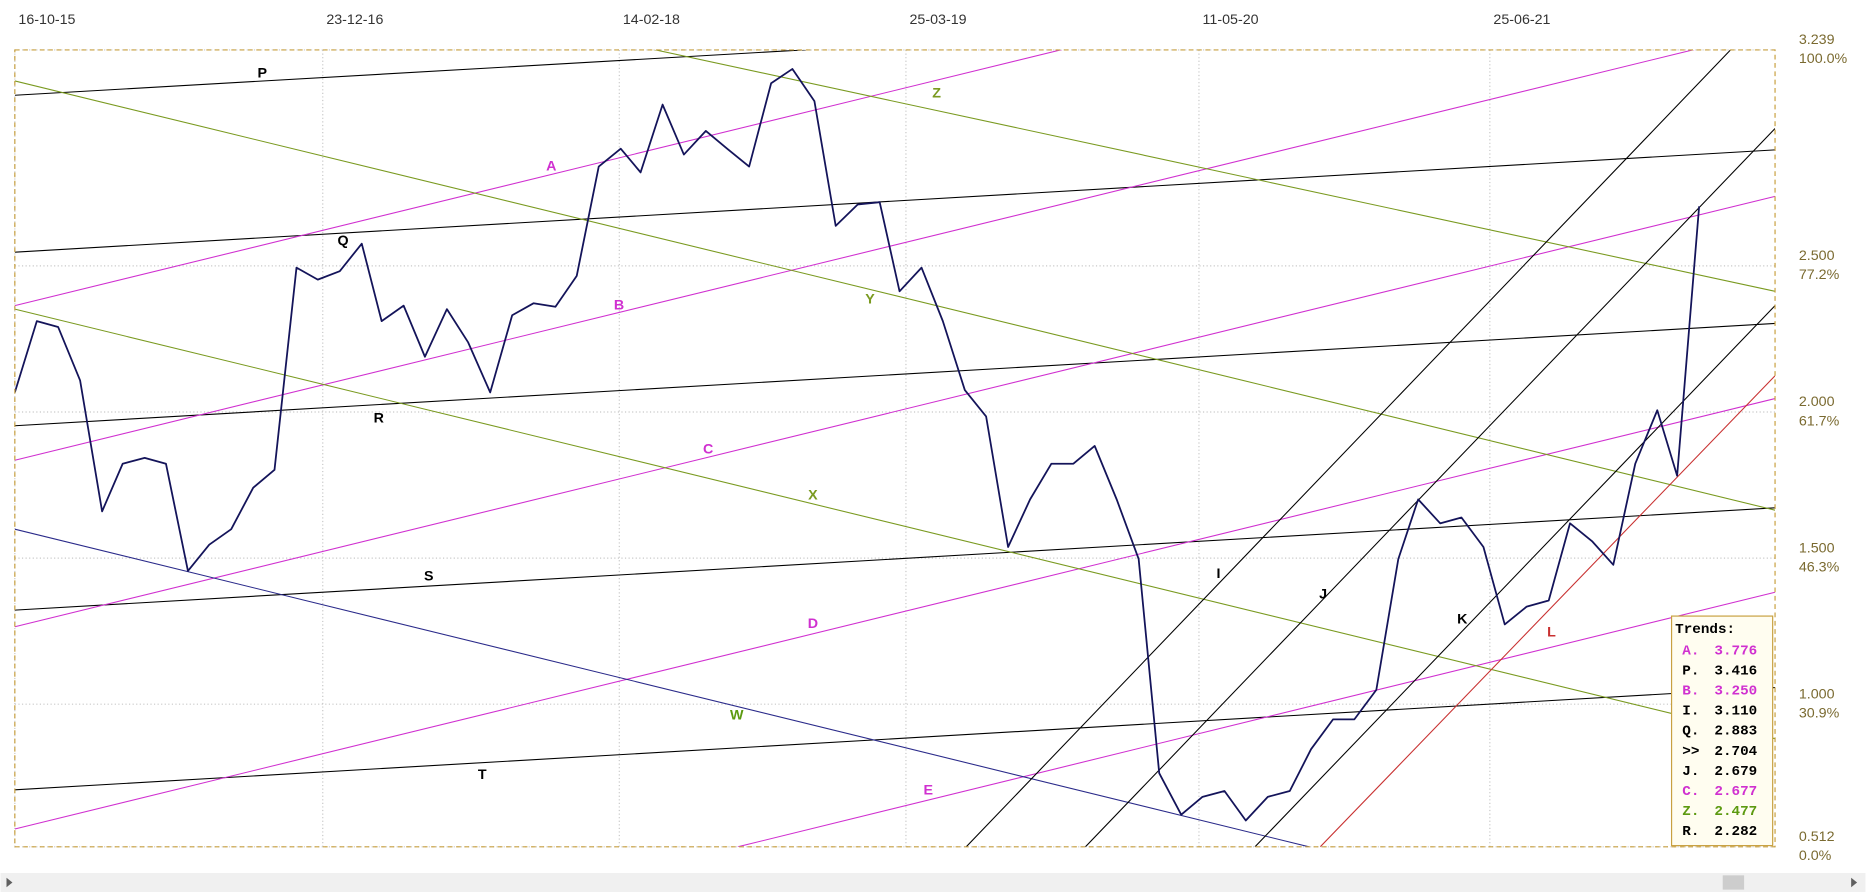  Describe the element at coordinates (737, 716) in the screenshot. I see `trend-label: W` at that location.